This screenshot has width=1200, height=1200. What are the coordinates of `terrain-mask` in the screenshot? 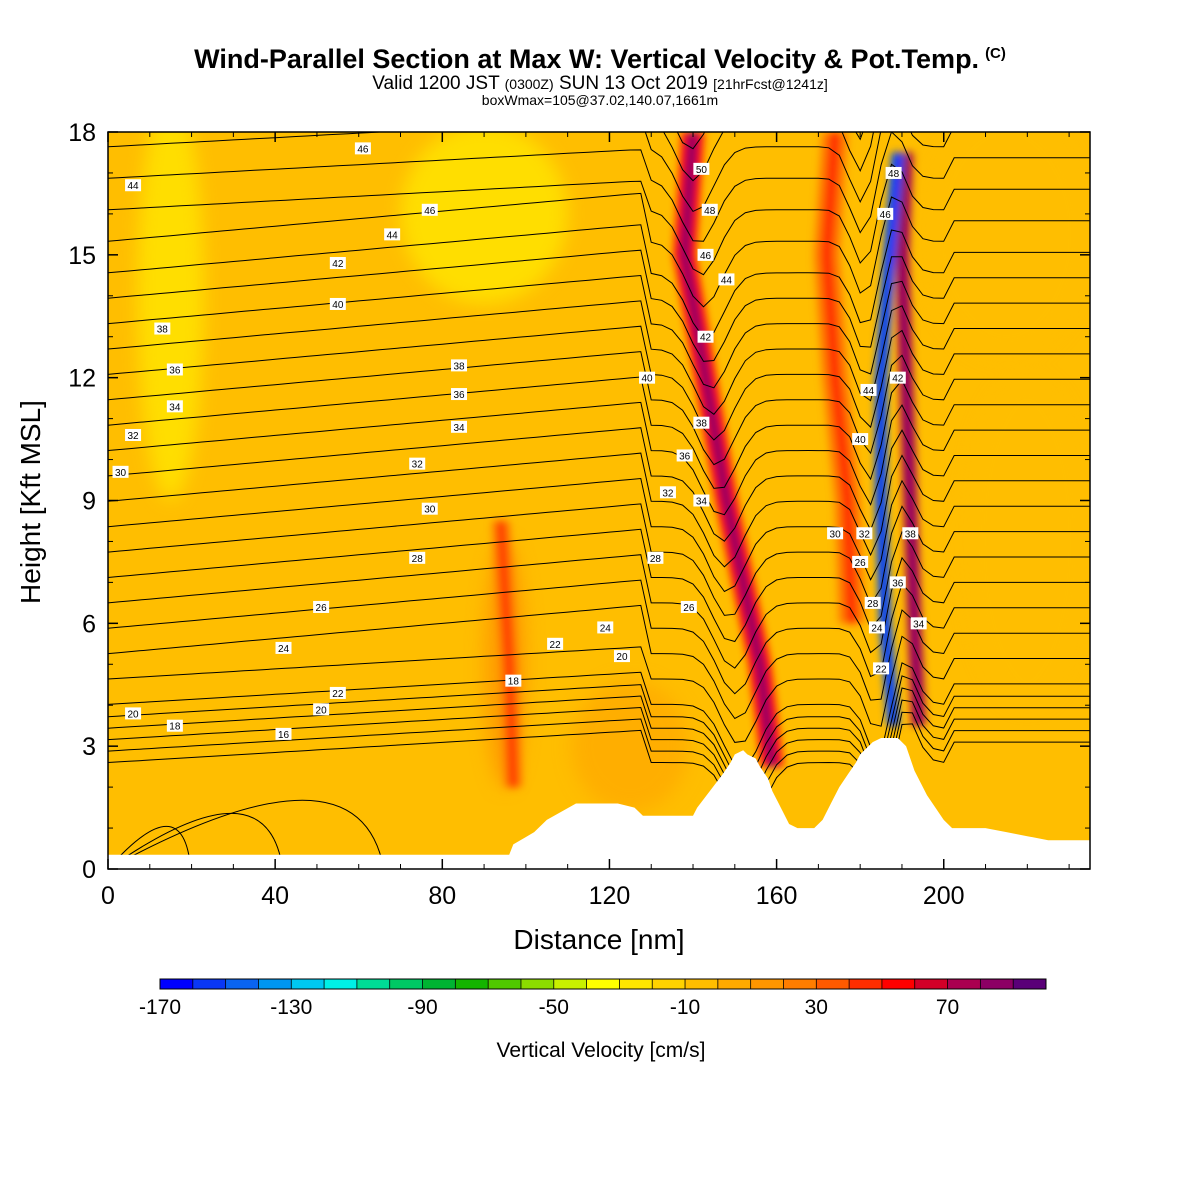 It's located at (599, 803).